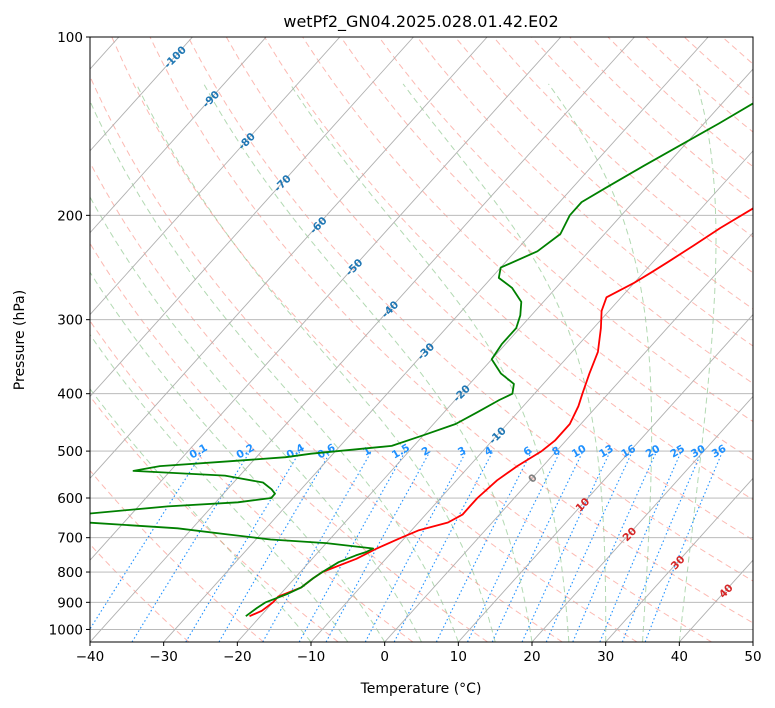  What do you see at coordinates (70, 321) in the screenshot?
I see `y-tick-label: 300` at bounding box center [70, 321].